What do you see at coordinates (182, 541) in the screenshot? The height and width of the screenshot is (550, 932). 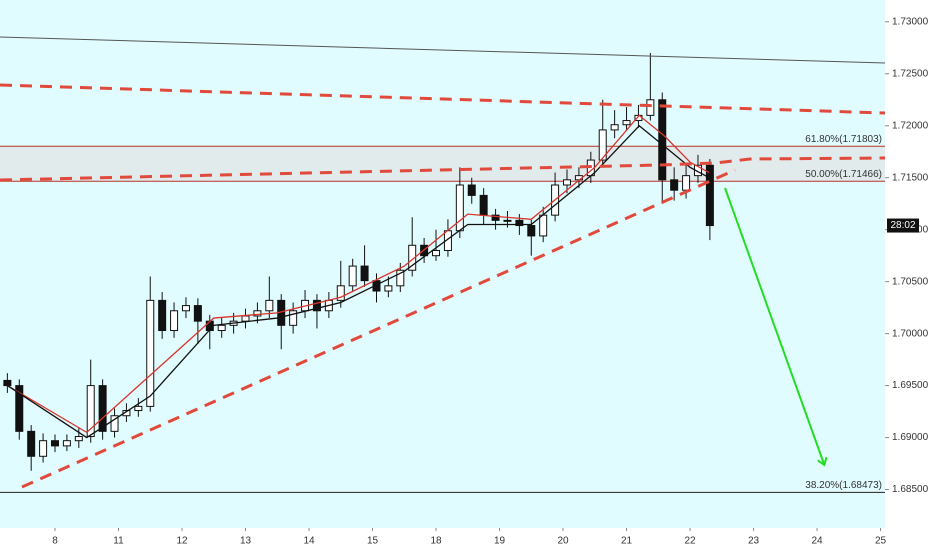 I see `x-tick-label: 12` at bounding box center [182, 541].